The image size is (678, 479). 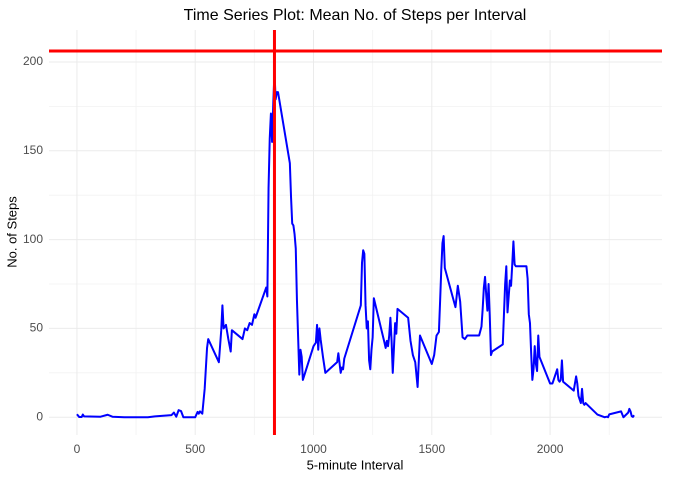 What do you see at coordinates (550, 449) in the screenshot?
I see `x-tick-label: 2000` at bounding box center [550, 449].